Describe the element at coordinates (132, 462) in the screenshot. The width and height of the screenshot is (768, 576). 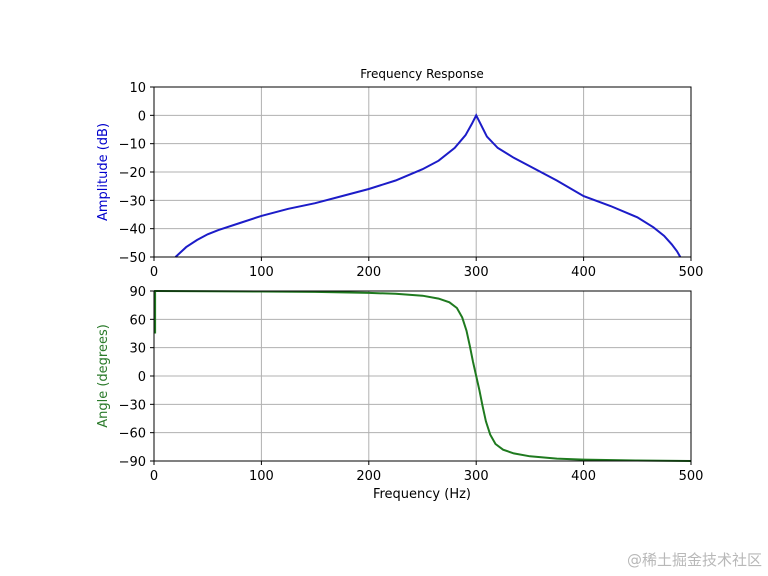
I see `y-tick-label: −90` at that location.